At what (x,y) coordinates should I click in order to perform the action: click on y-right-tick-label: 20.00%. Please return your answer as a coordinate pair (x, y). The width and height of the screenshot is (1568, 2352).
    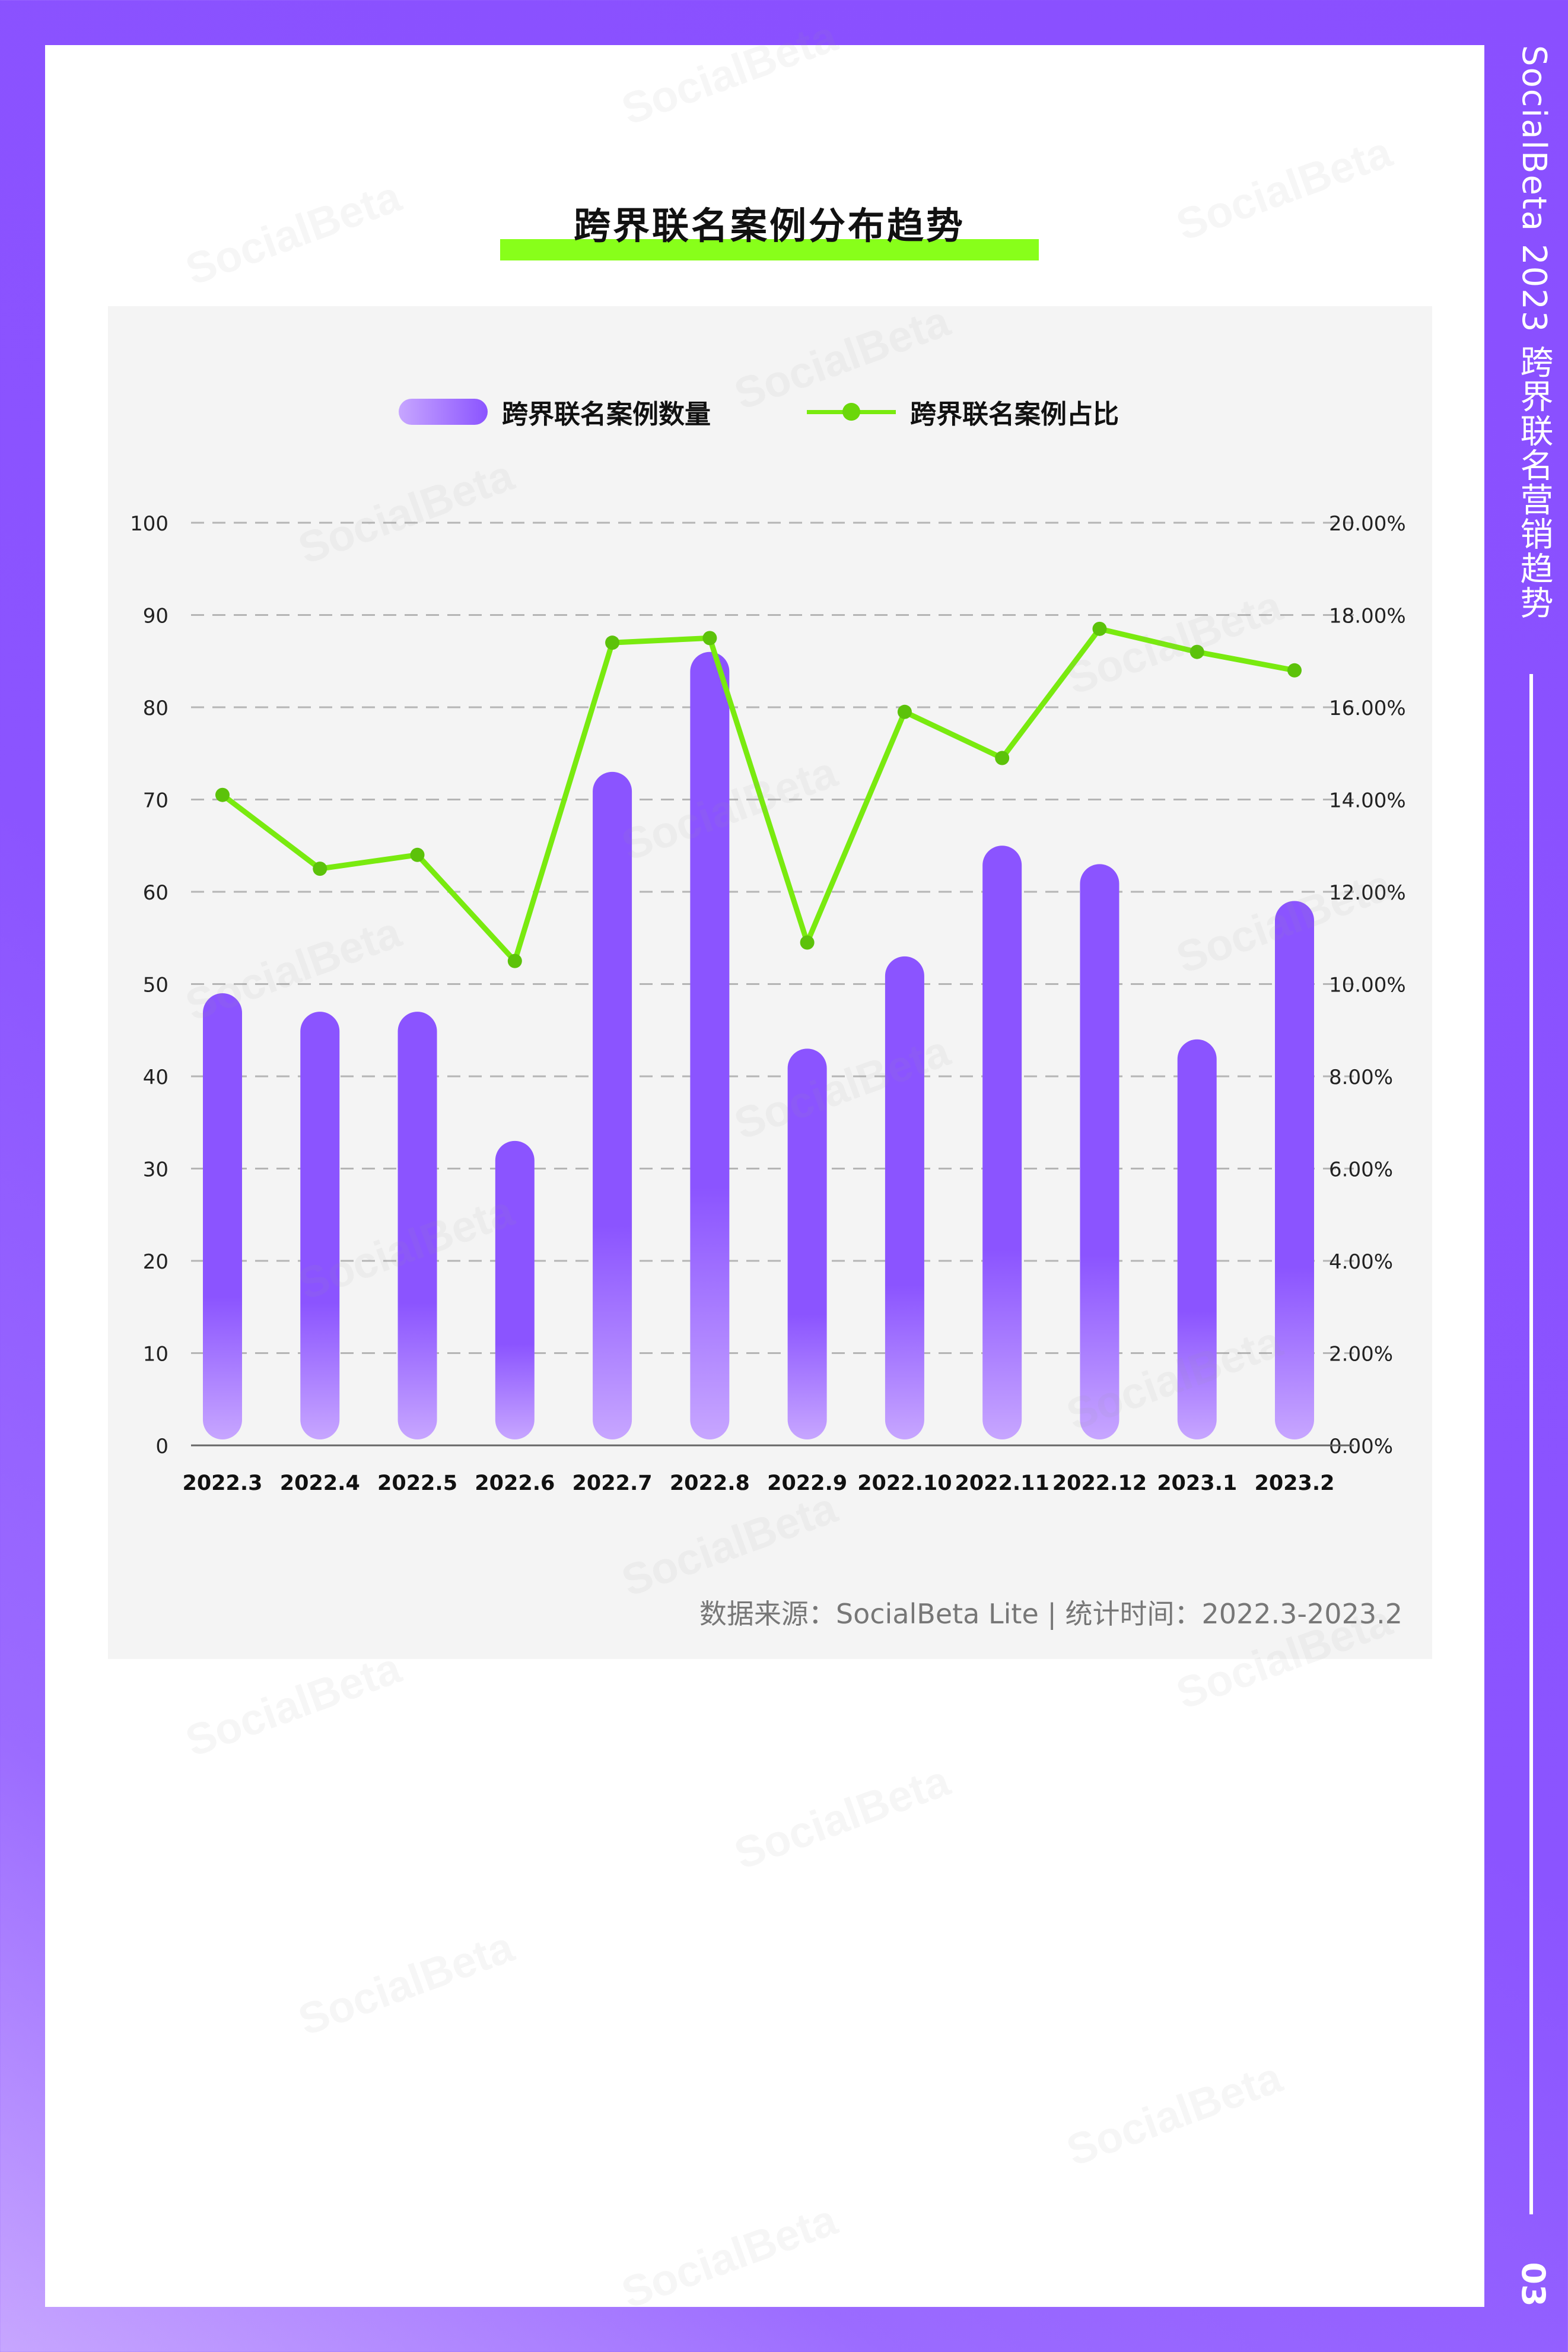
    Looking at the image, I should click on (1367, 524).